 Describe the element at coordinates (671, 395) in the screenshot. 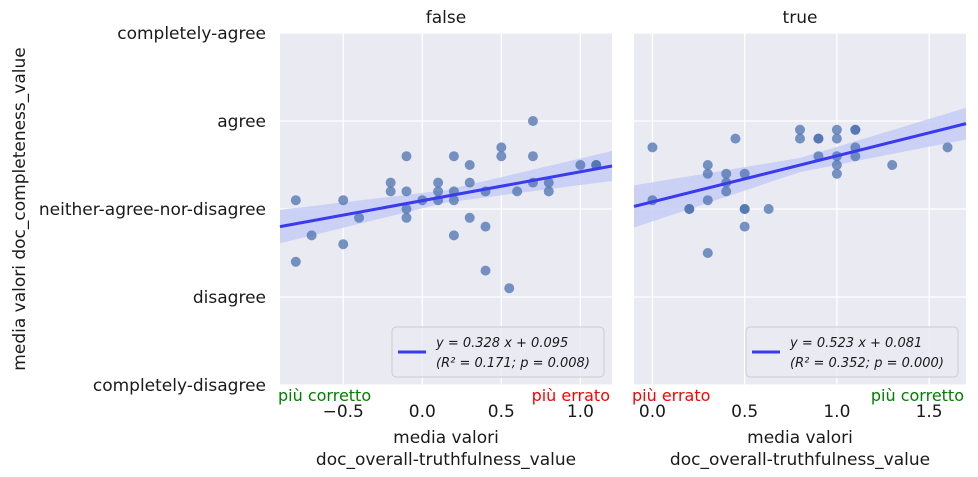

I see `note-left: più errato` at that location.